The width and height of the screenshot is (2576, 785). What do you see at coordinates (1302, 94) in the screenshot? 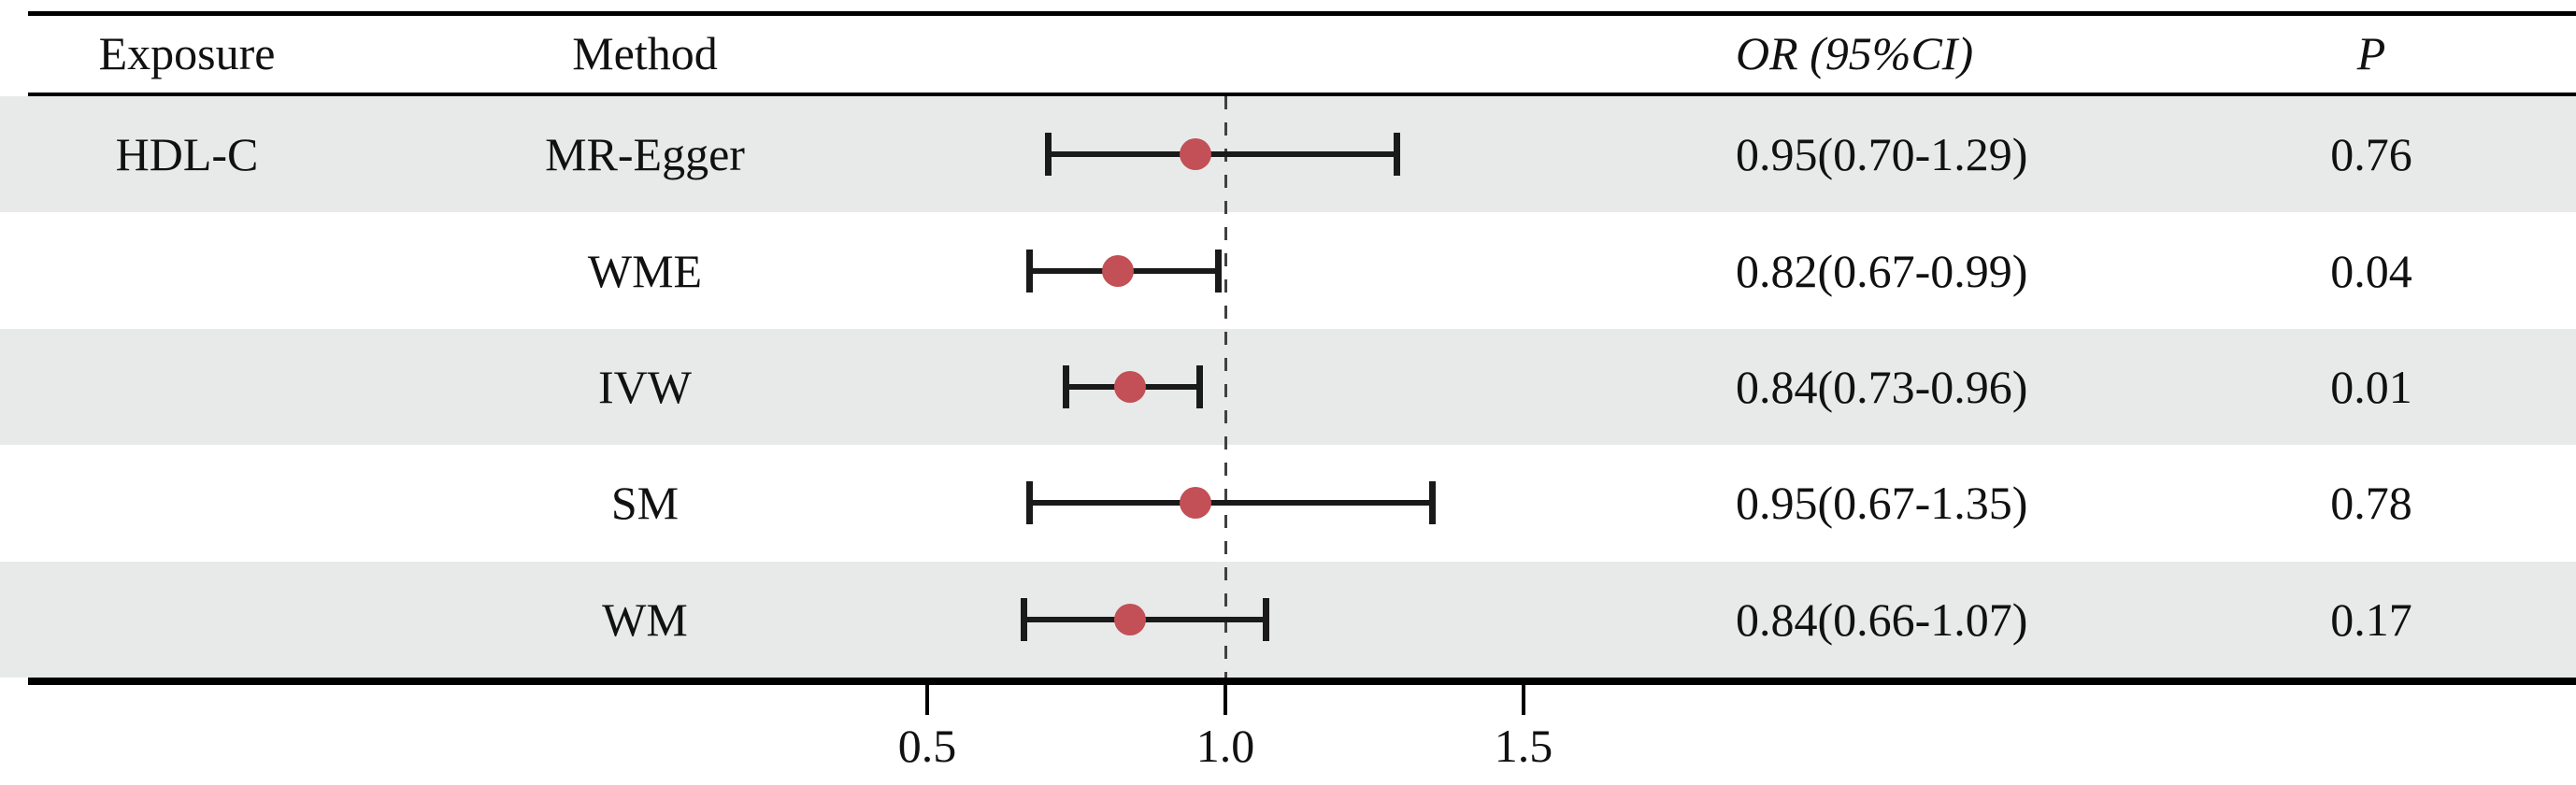
I see `header-rule` at bounding box center [1302, 94].